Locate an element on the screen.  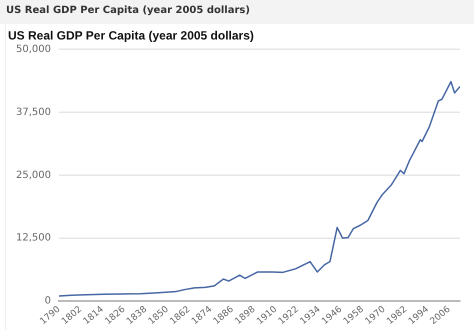
y-tick-label: 0 is located at coordinates (47, 301).